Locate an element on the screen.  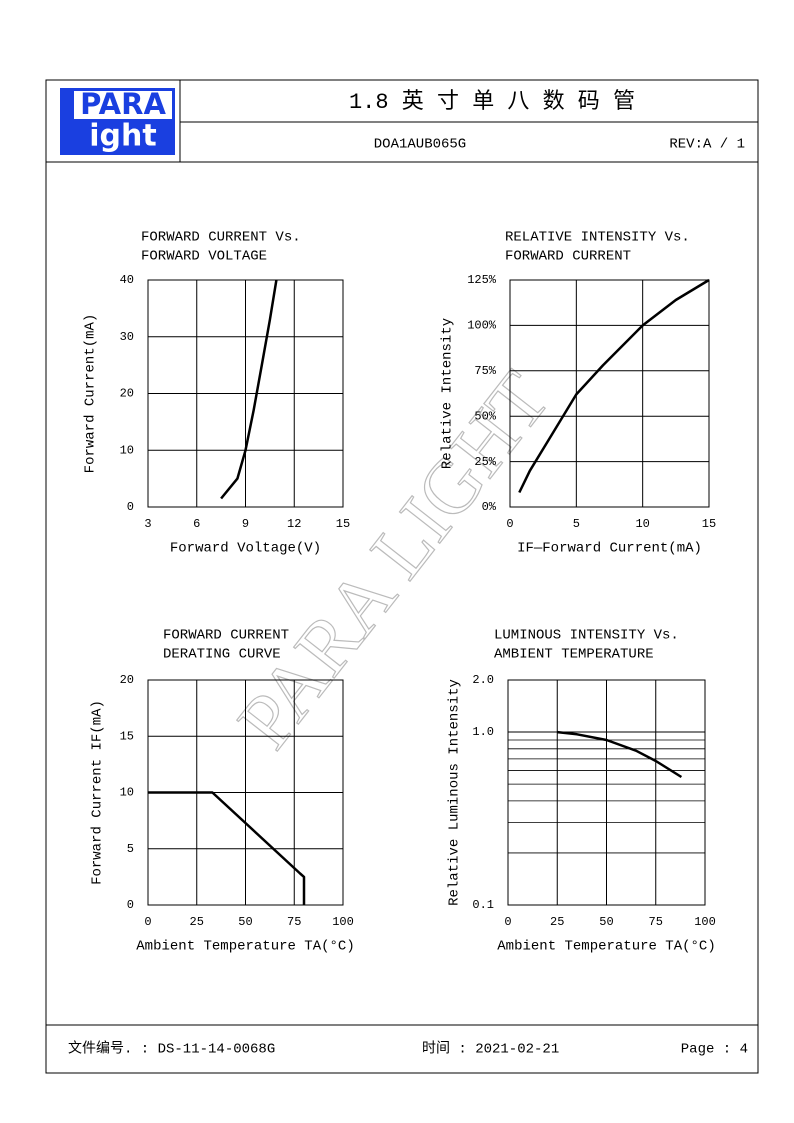
doc-number: 文件编号. : DS-11-14-0068G is located at coordinates (171, 1049).